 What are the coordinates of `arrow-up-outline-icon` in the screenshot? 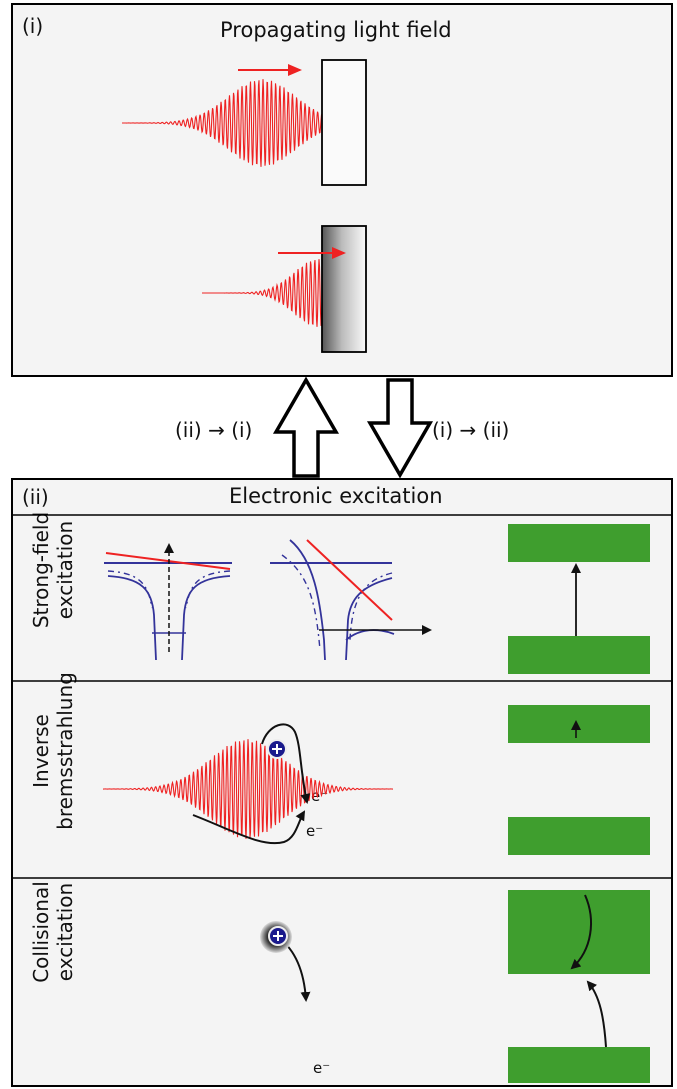 It's located at (306, 427).